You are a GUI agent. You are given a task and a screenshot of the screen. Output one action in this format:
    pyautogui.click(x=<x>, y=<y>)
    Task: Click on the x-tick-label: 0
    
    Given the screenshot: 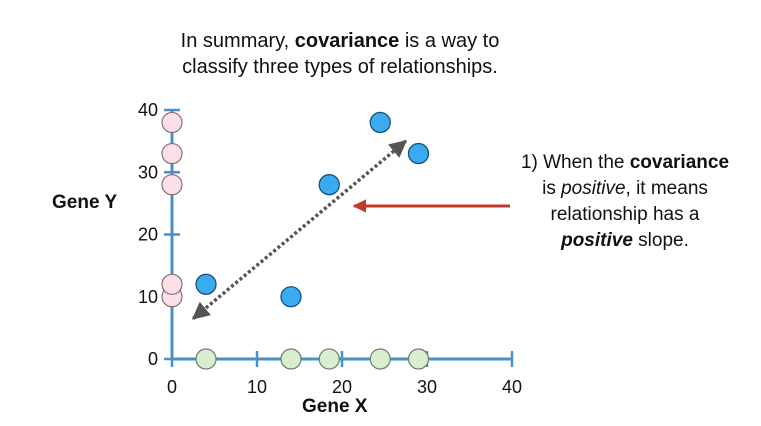 What is the action you would take?
    pyautogui.click(x=172, y=387)
    